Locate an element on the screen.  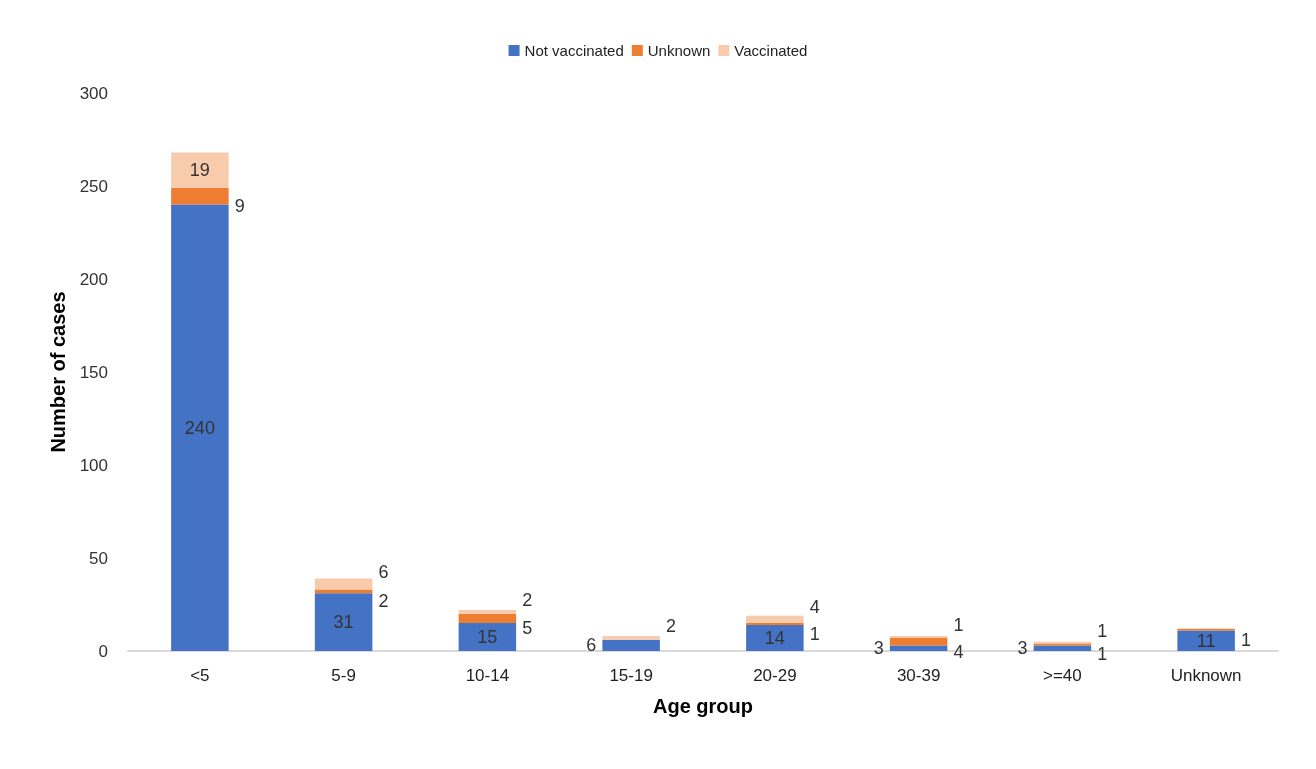
y-axis-title: Number of cases is located at coordinates (58, 372).